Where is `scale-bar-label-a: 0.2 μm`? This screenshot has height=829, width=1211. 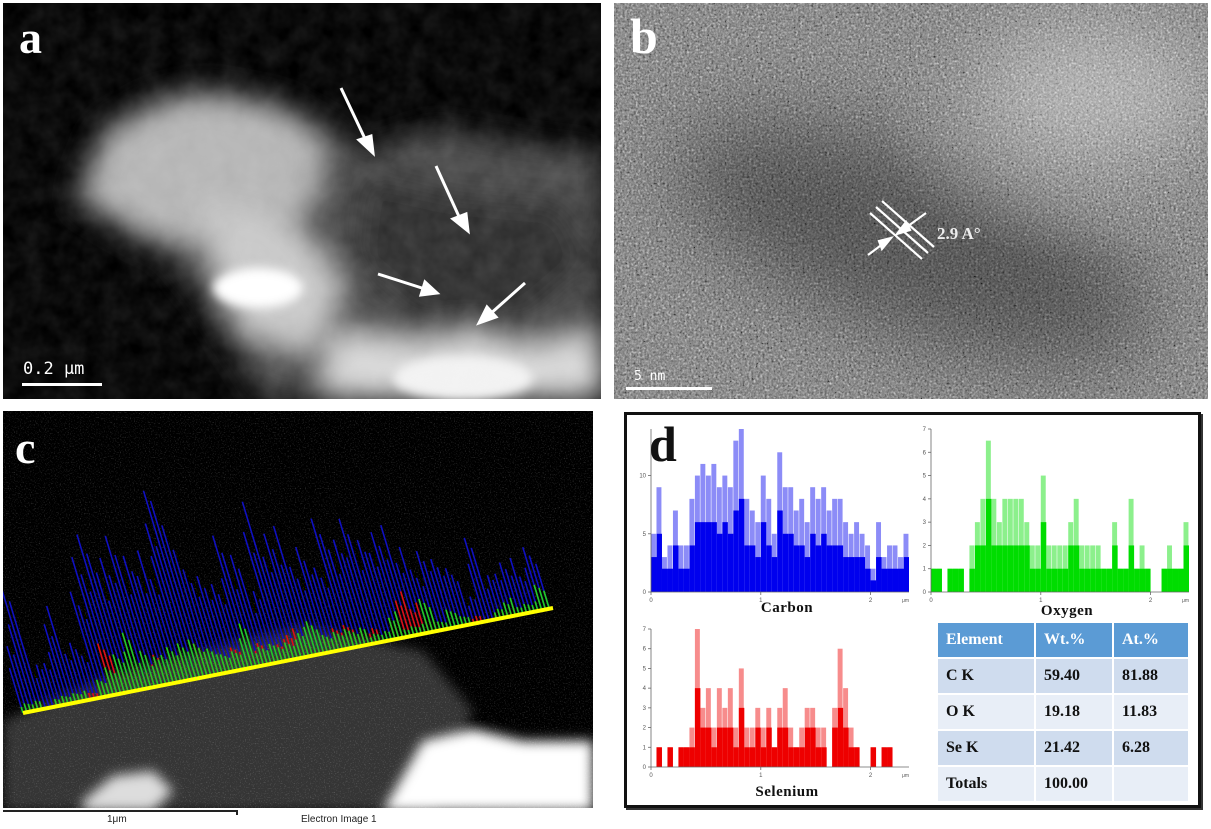 scale-bar-label-a: 0.2 μm is located at coordinates (54, 369).